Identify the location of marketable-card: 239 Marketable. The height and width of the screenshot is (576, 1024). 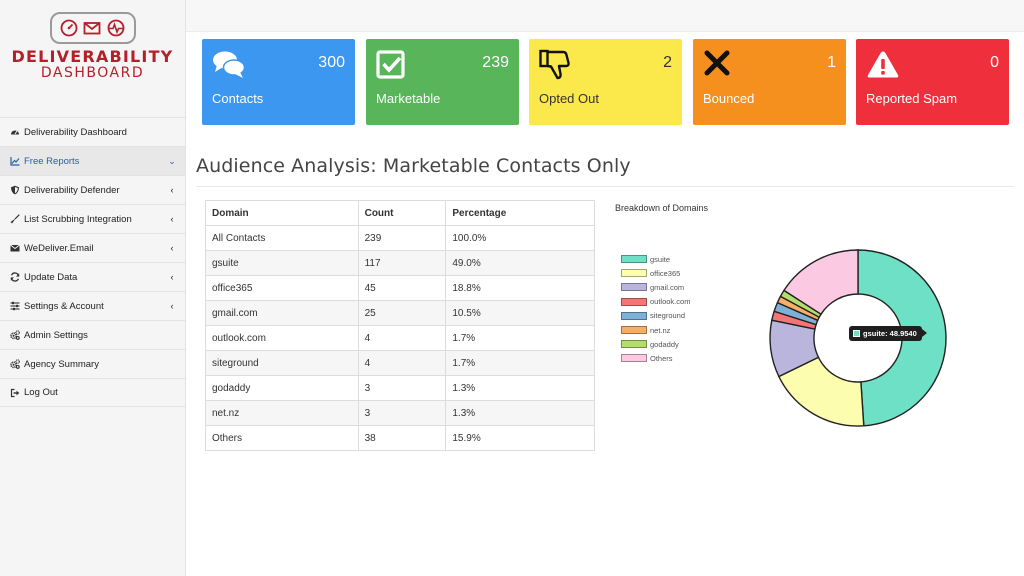
(442, 82).